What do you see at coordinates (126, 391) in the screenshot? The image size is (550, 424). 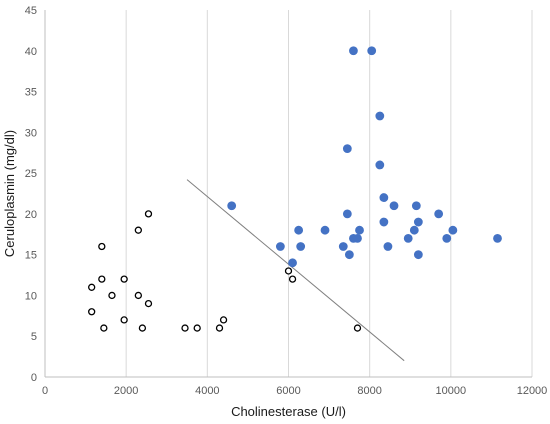 I see `x-tick-label: 2000` at bounding box center [126, 391].